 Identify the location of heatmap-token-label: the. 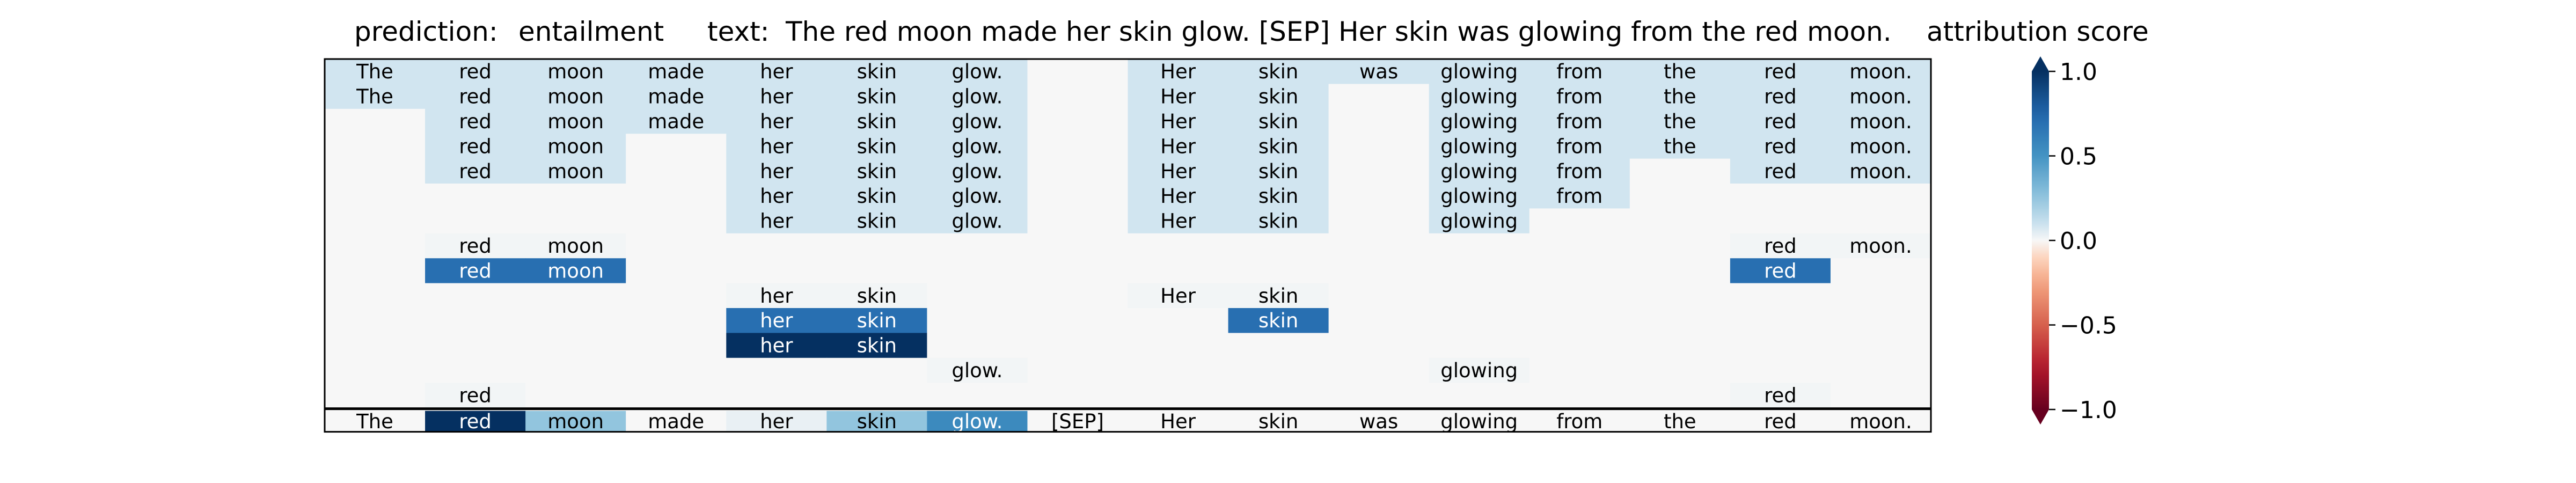
(1680, 71).